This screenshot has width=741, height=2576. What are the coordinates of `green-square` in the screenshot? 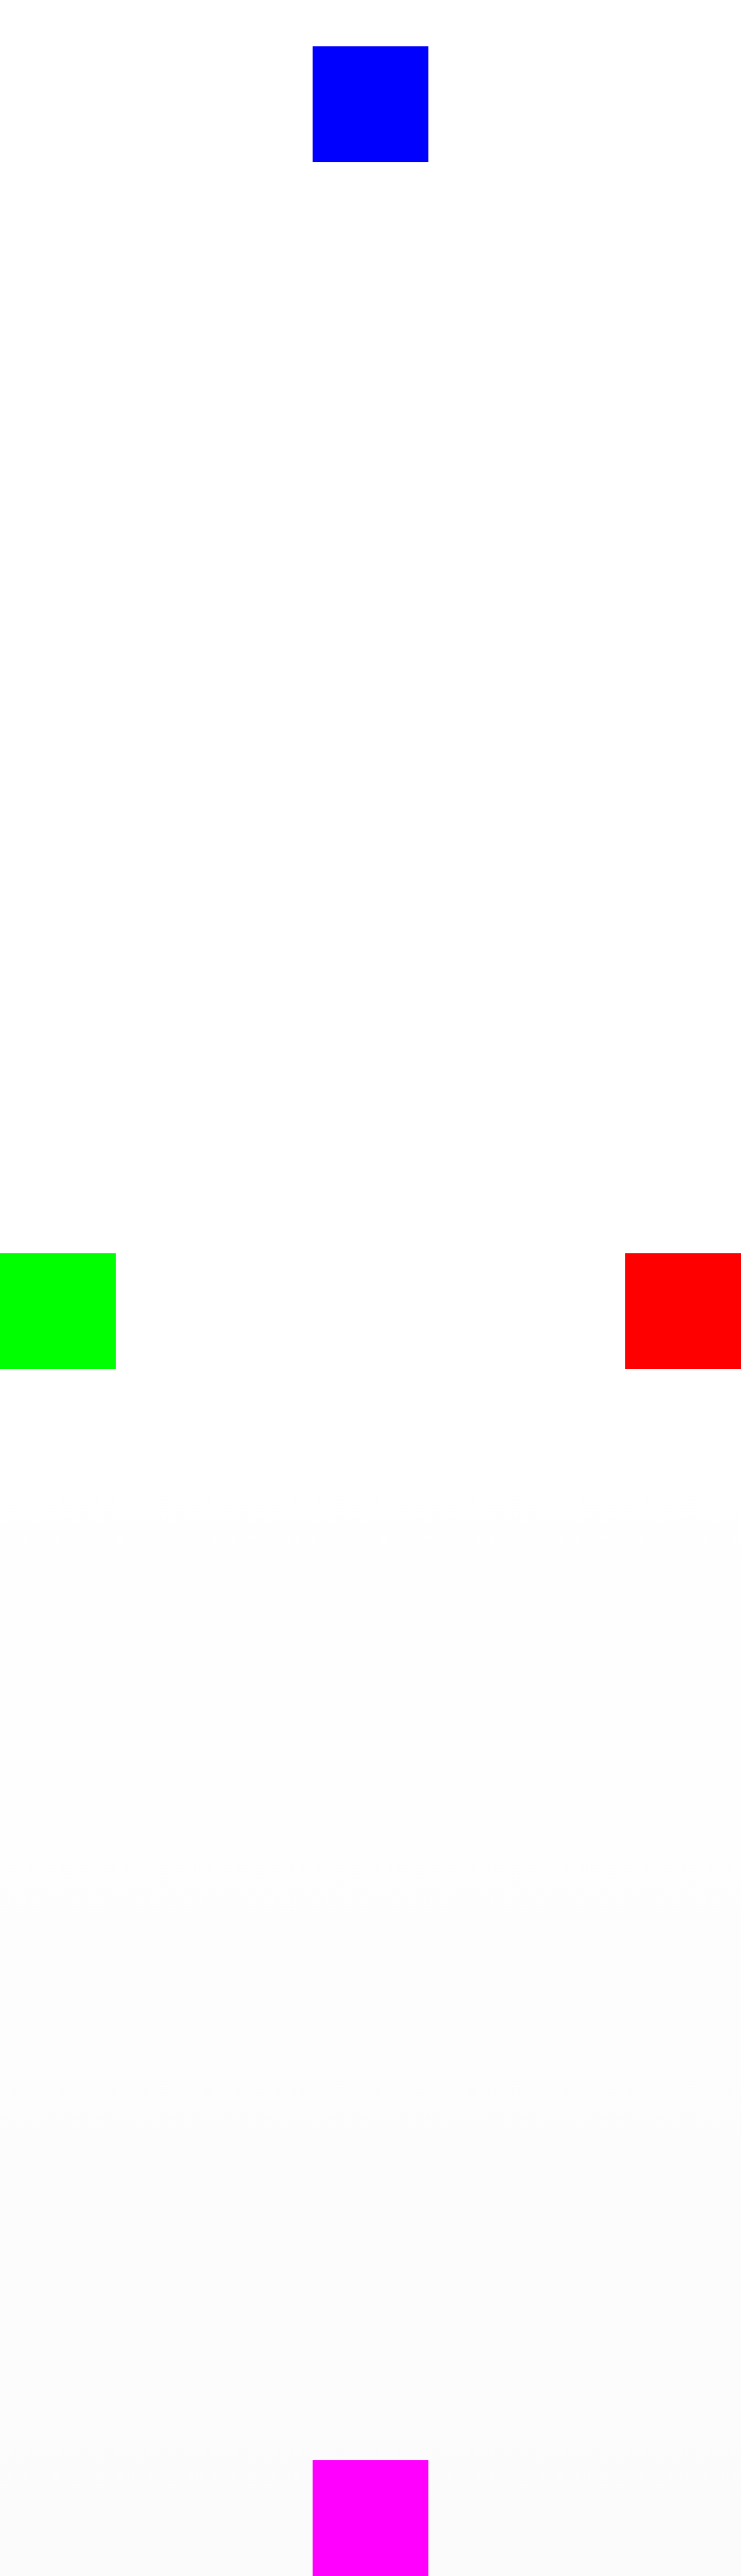 It's located at (58, 1311).